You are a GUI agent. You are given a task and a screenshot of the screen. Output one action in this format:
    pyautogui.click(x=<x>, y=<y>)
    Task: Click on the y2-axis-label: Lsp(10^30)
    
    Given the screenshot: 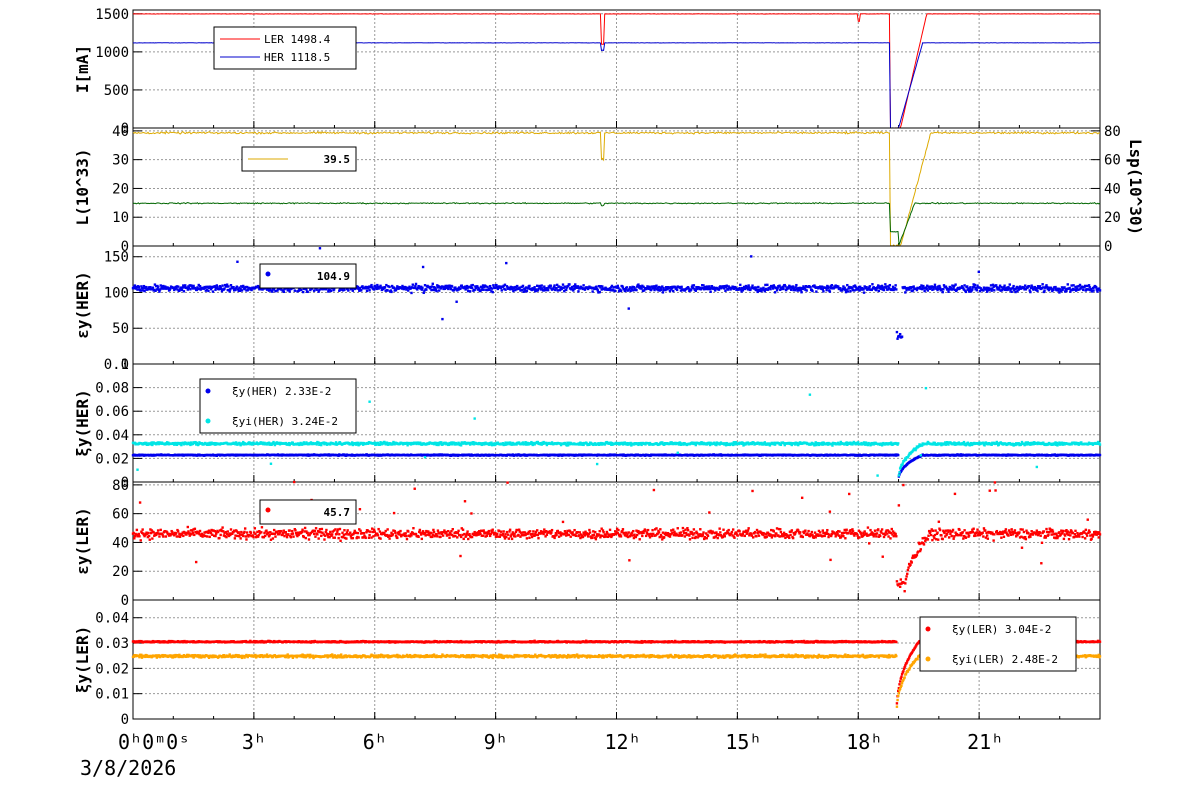 What is the action you would take?
    pyautogui.click(x=1135, y=187)
    